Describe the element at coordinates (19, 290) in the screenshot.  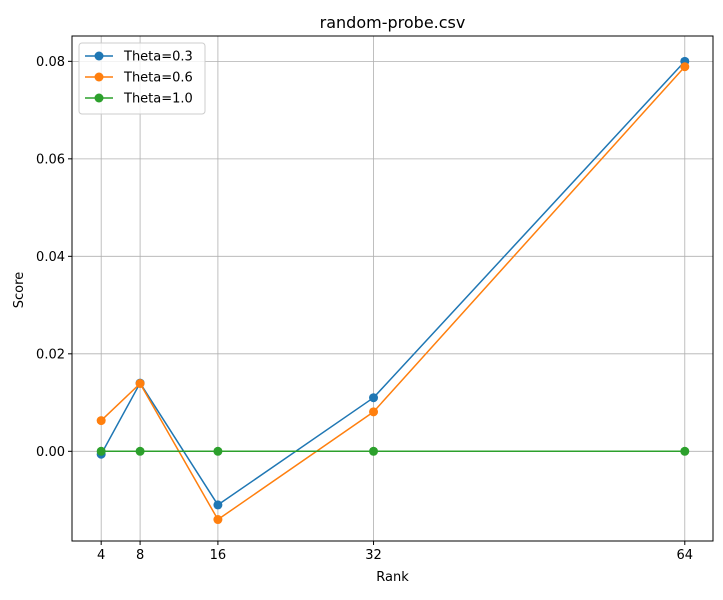
I see `y-axis-label: Score` at that location.